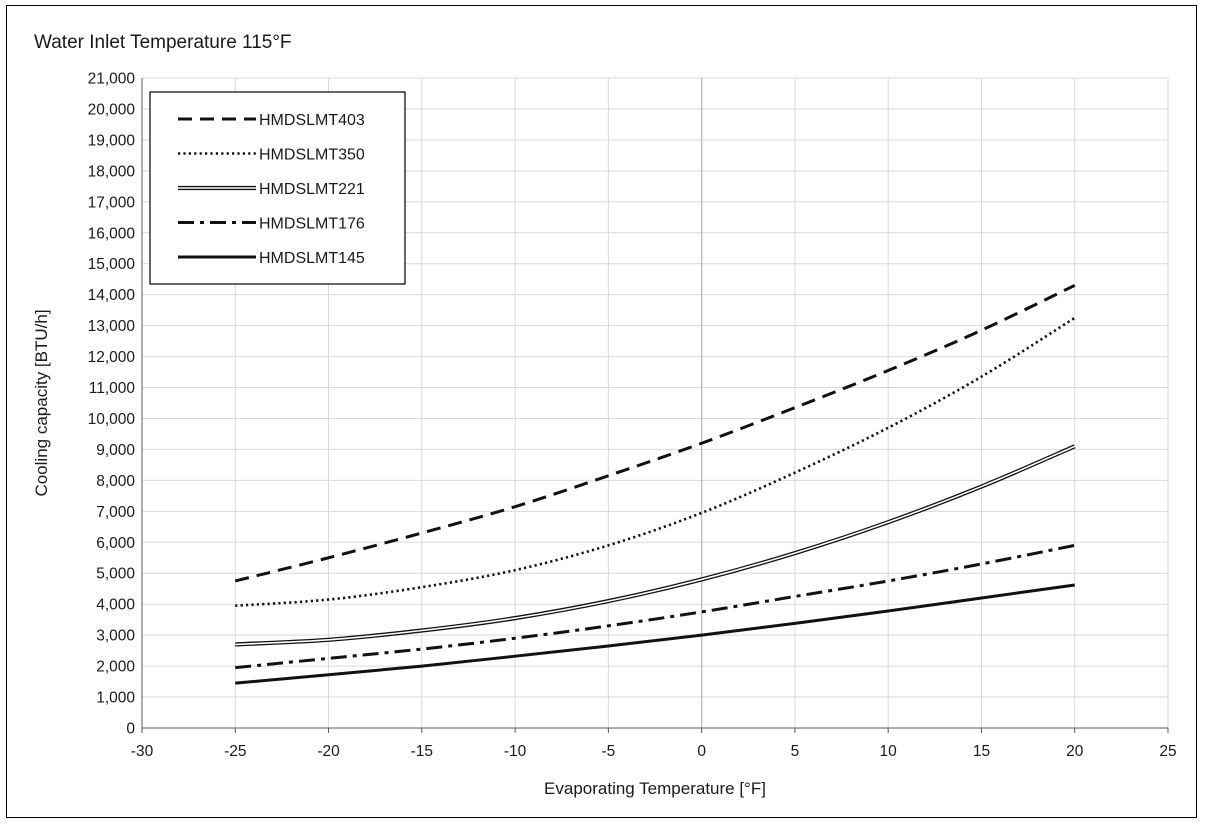 The height and width of the screenshot is (825, 1205). What do you see at coordinates (112, 233) in the screenshot?
I see `y-tick-label: 16,000` at bounding box center [112, 233].